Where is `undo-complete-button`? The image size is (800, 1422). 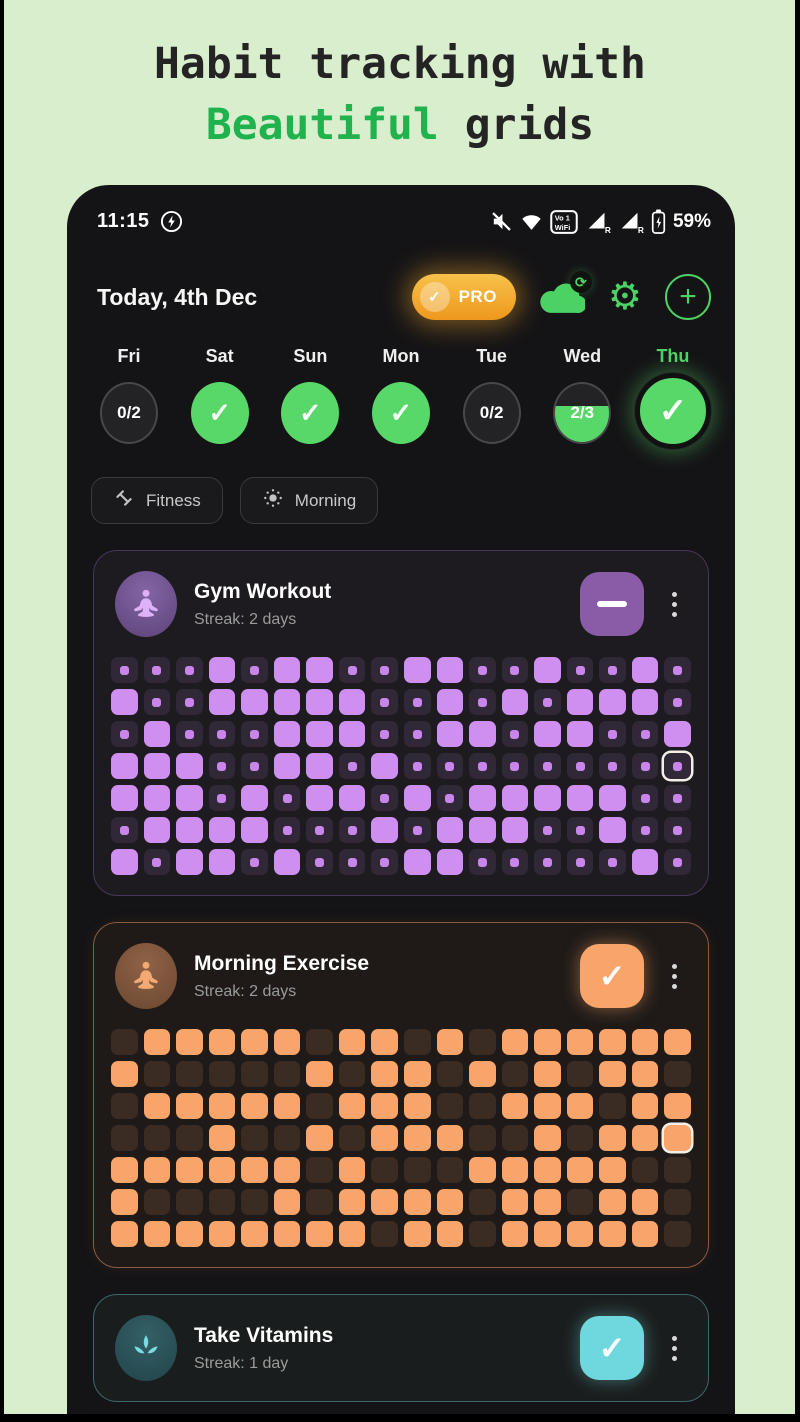
undo-complete-button is located at coordinates (612, 604).